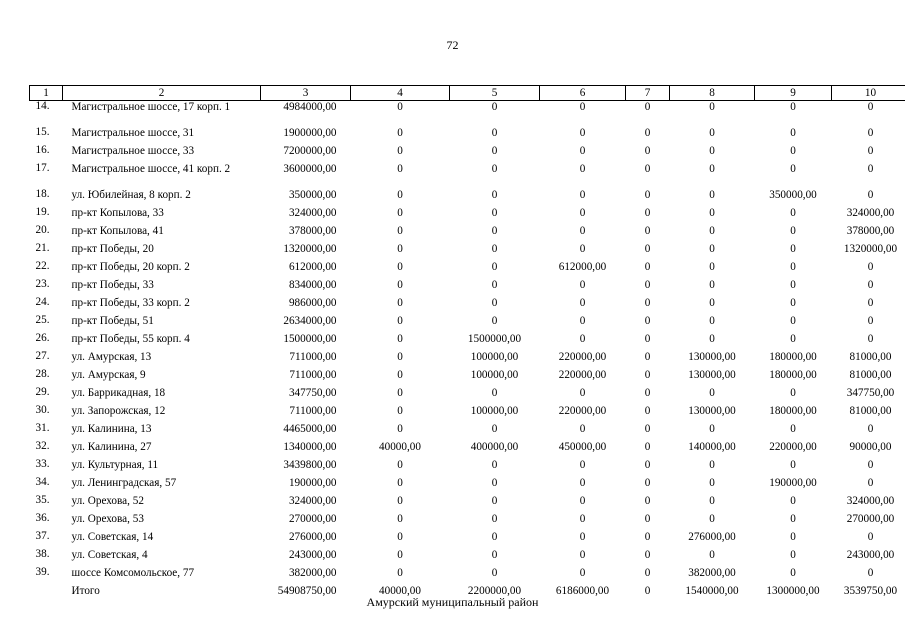  What do you see at coordinates (312, 231) in the screenshot?
I see `total-amount-cell: 378000,00` at bounding box center [312, 231].